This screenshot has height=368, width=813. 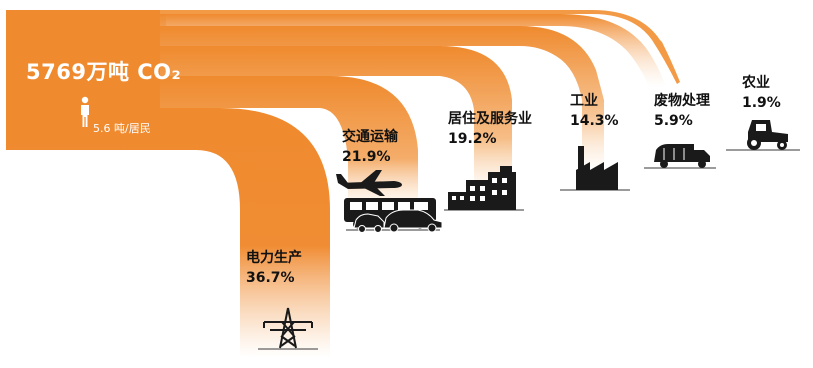 What do you see at coordinates (482, 188) in the screenshot?
I see `buildings-icon` at bounding box center [482, 188].